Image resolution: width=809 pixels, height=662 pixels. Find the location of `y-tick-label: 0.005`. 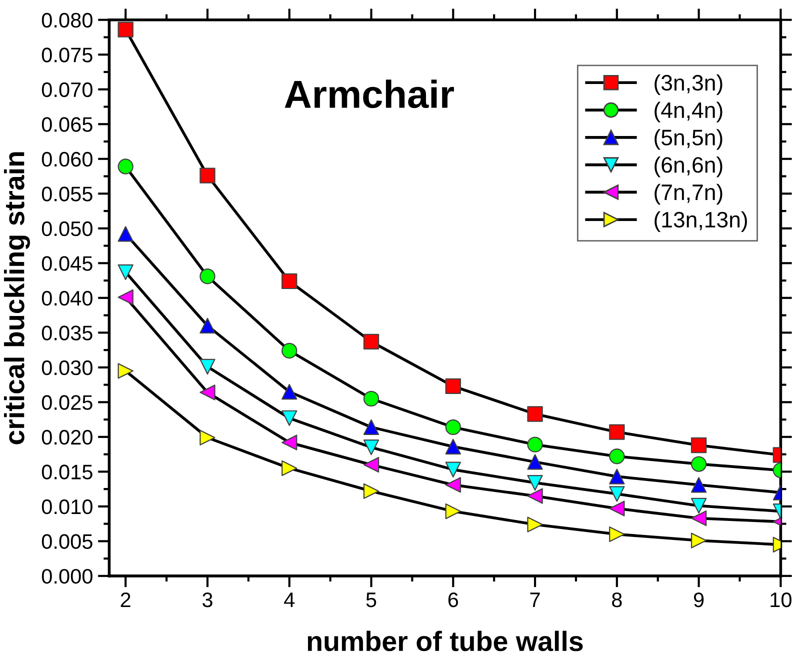

y-tick-label: 0.005 is located at coordinates (67, 541).